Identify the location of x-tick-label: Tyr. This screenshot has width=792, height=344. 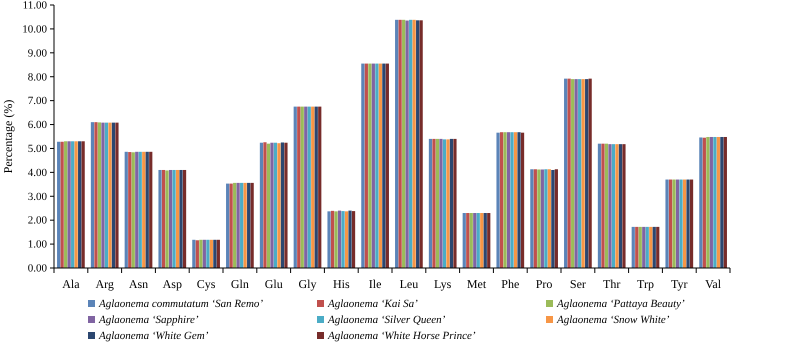
(679, 284).